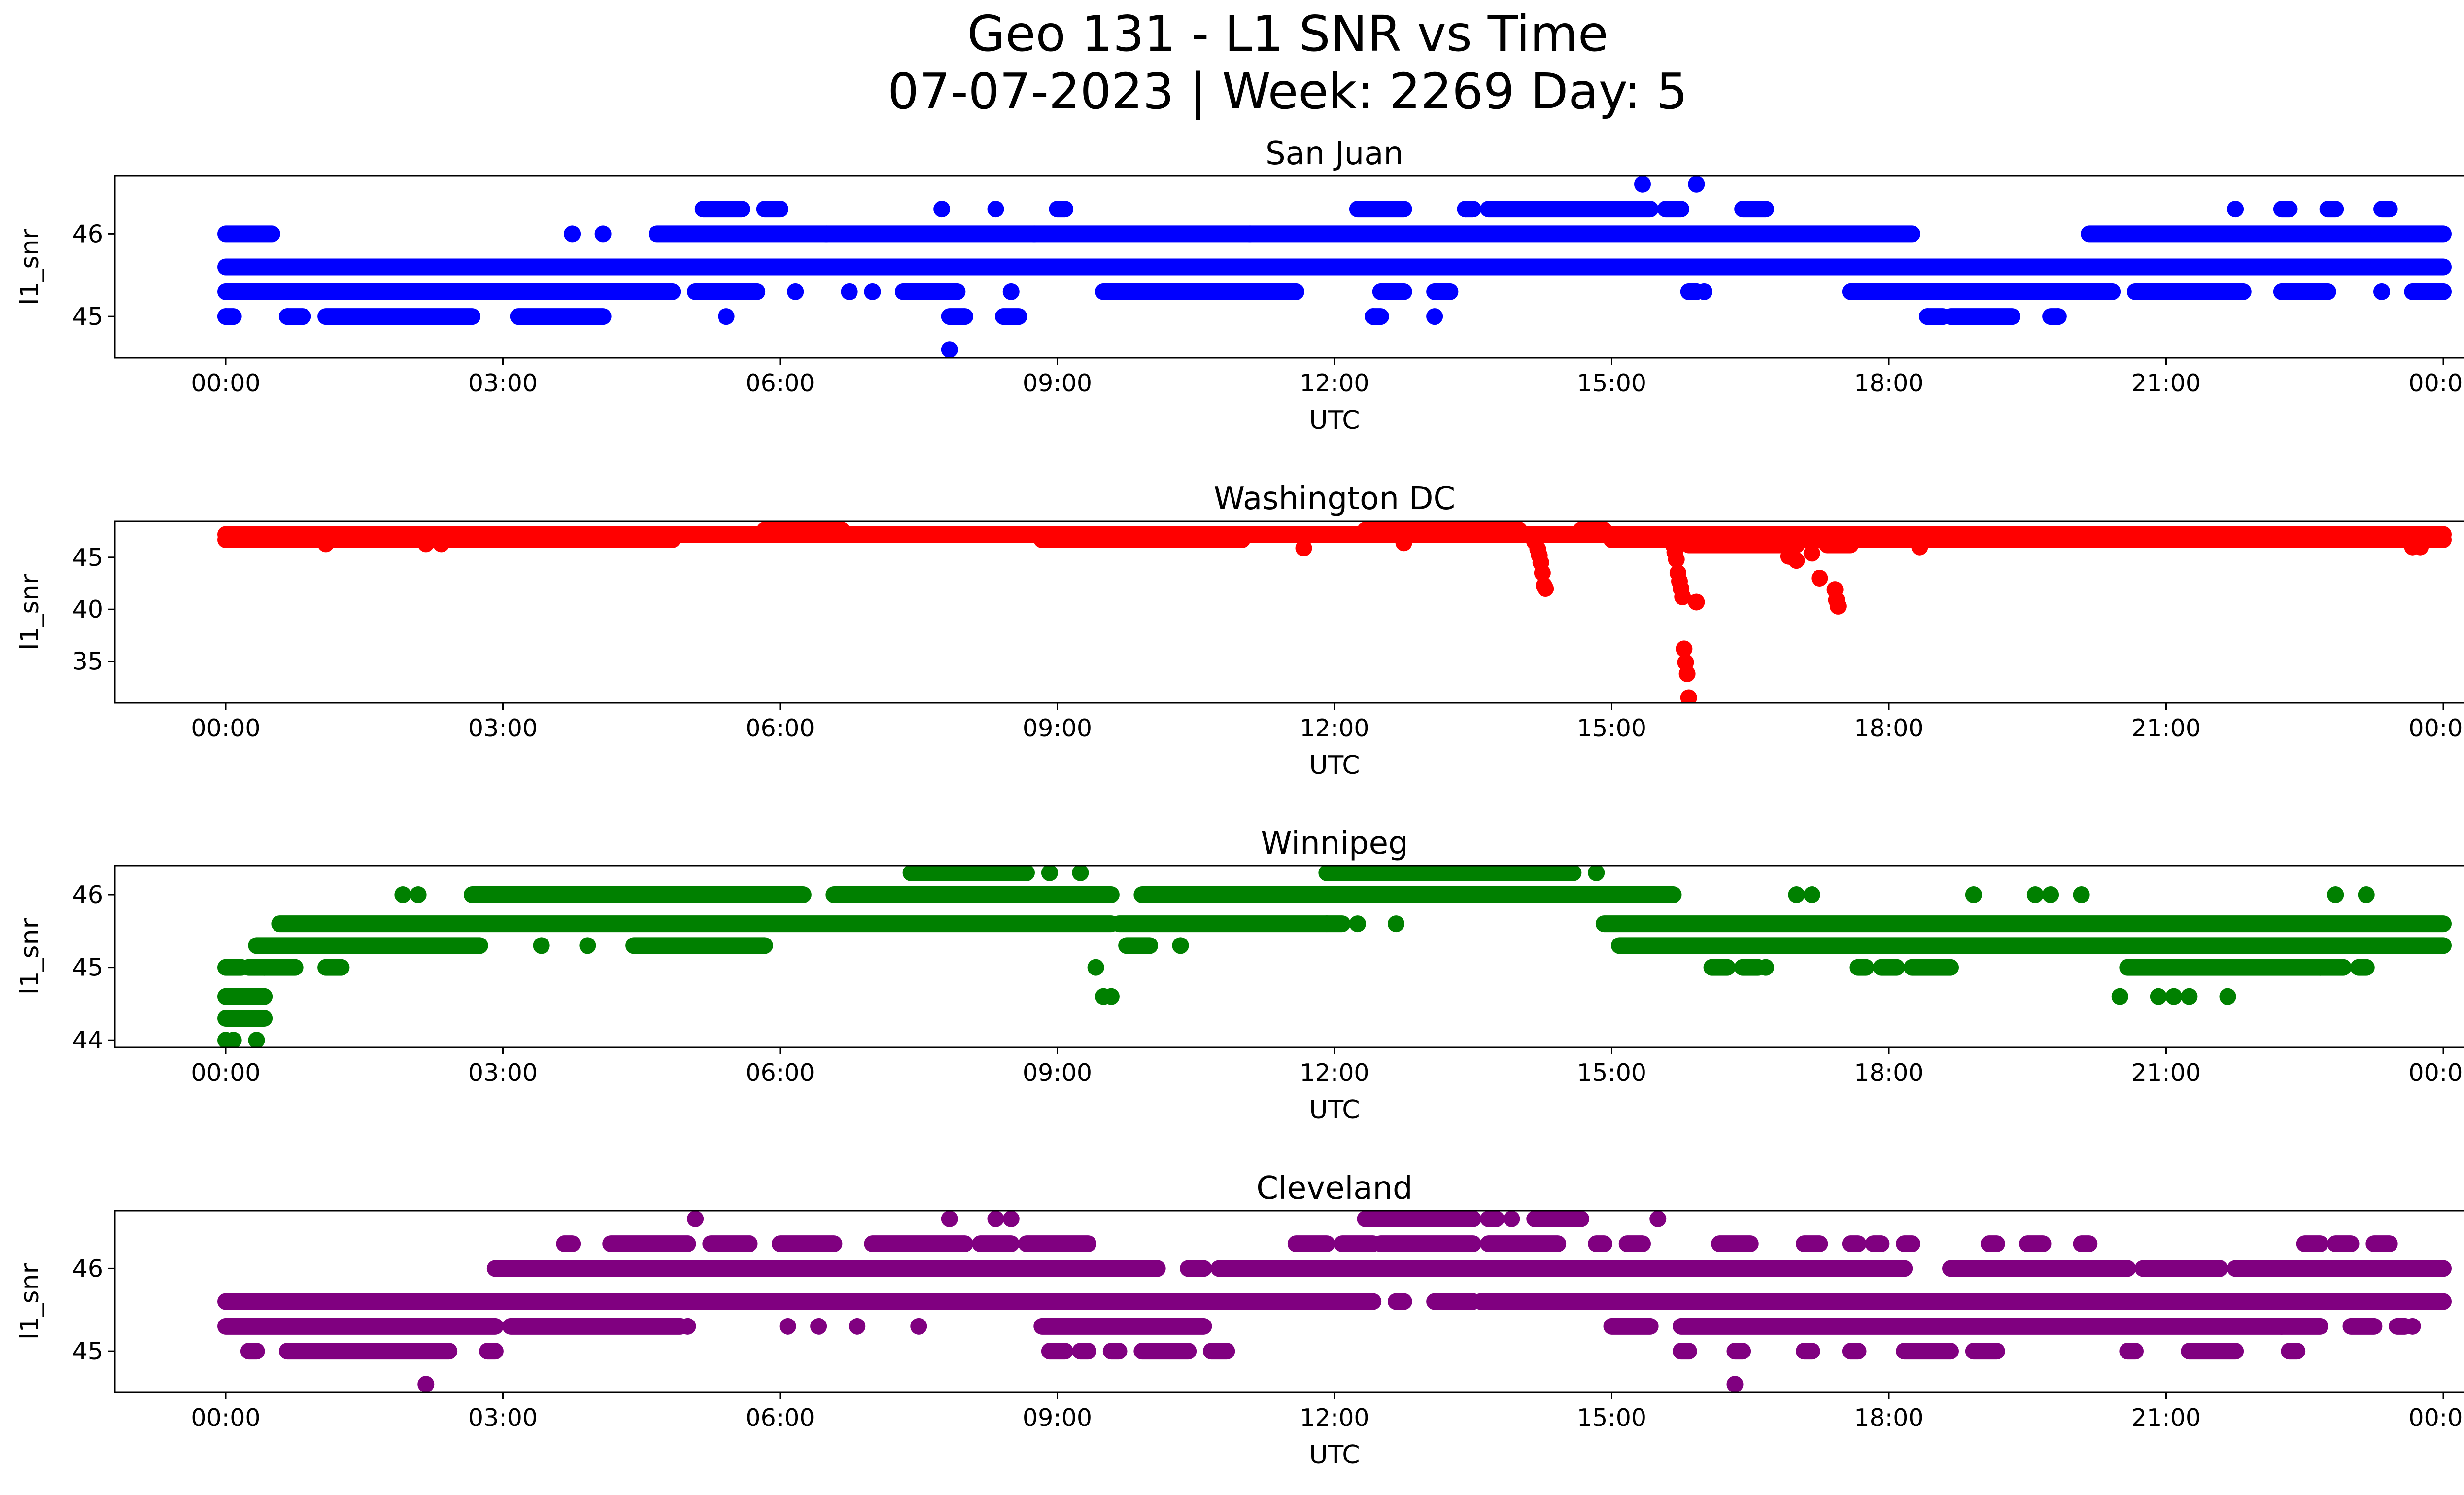 This screenshot has height=1495, width=2464. What do you see at coordinates (2436, 1073) in the screenshot?
I see `x-tick-label: 00:00` at bounding box center [2436, 1073].